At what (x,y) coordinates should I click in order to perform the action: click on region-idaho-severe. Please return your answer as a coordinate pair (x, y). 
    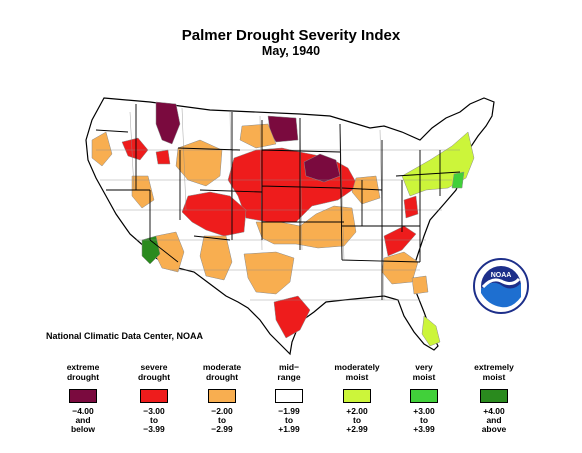
    Looking at the image, I should click on (163, 157).